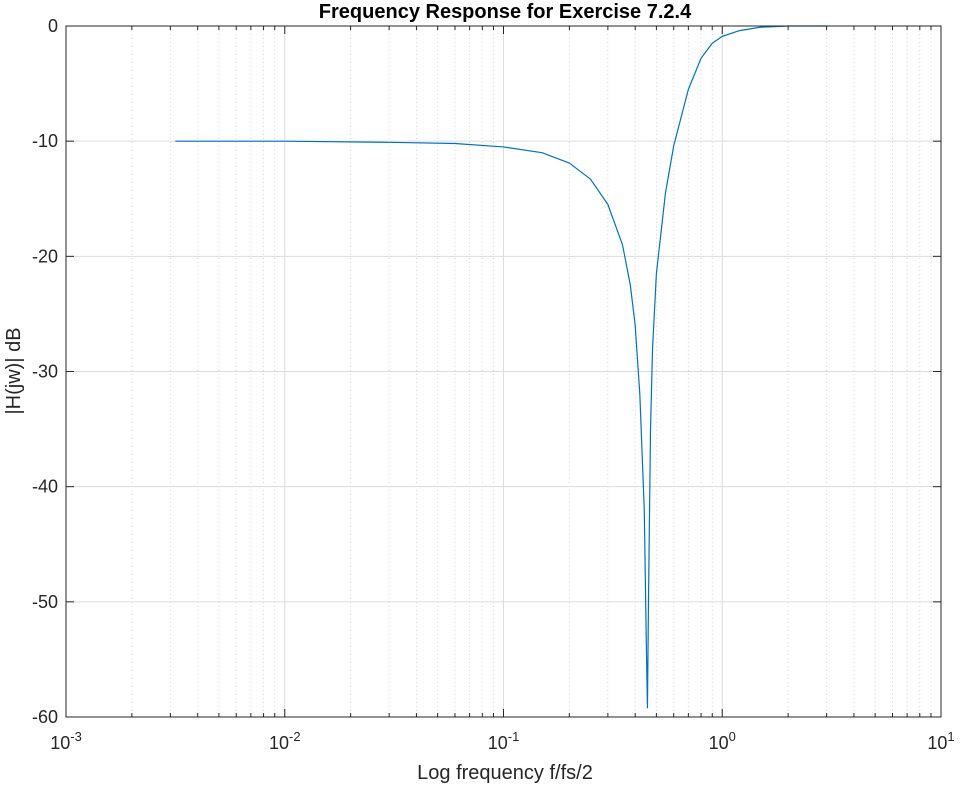  Describe the element at coordinates (940, 741) in the screenshot. I see `x-tick-label: 10¹` at that location.